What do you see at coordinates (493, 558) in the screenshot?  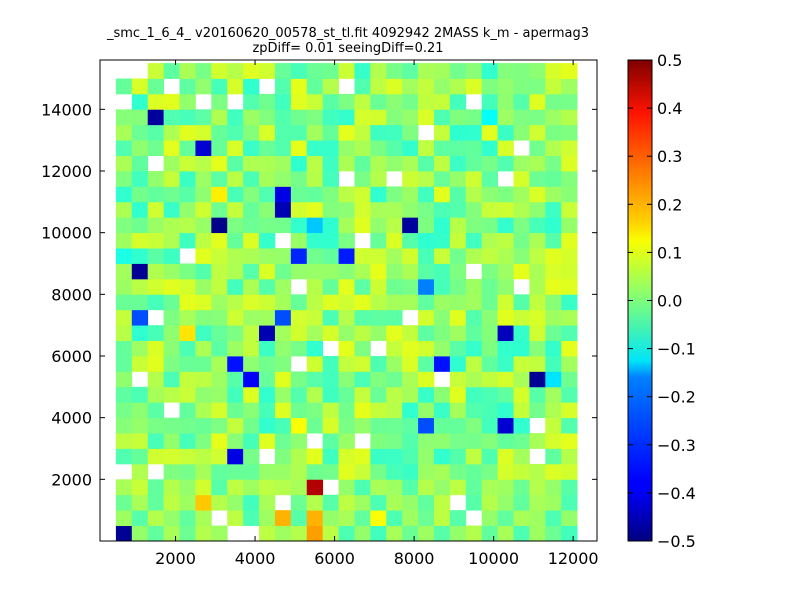 I see `x-tick-label: 10000` at bounding box center [493, 558].